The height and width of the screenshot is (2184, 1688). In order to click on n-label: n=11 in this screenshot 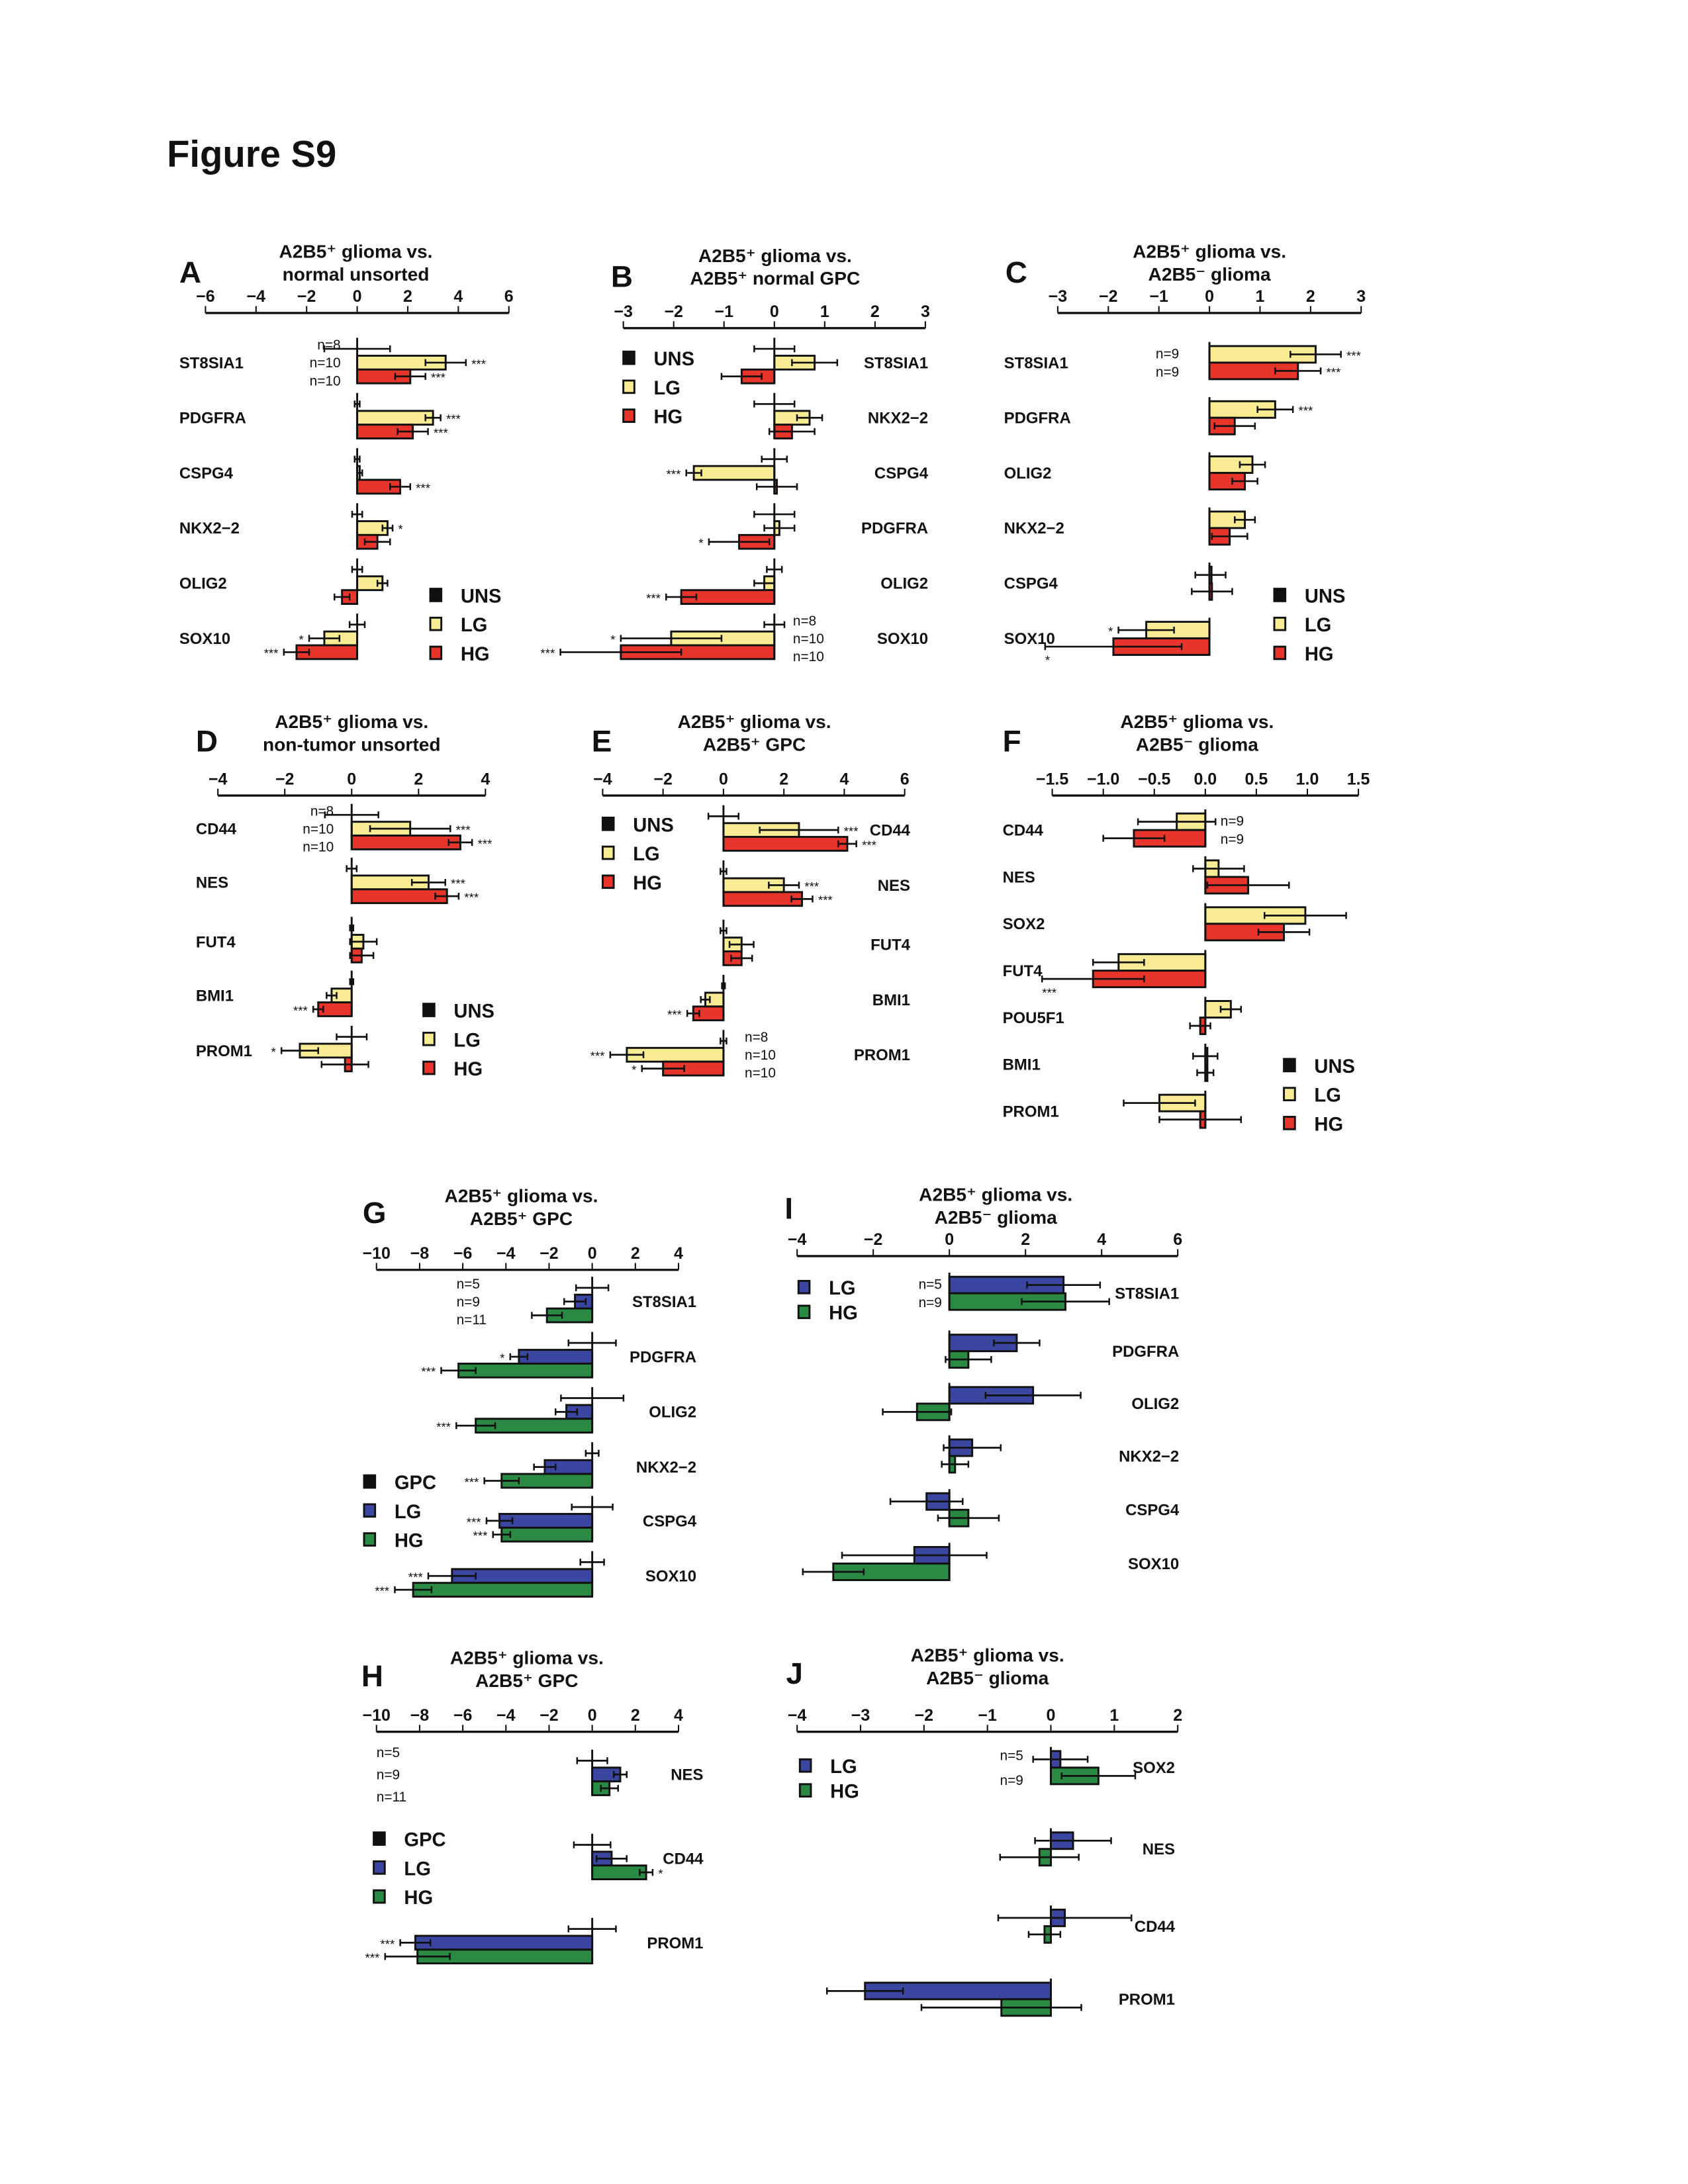, I will do `click(391, 1797)`.